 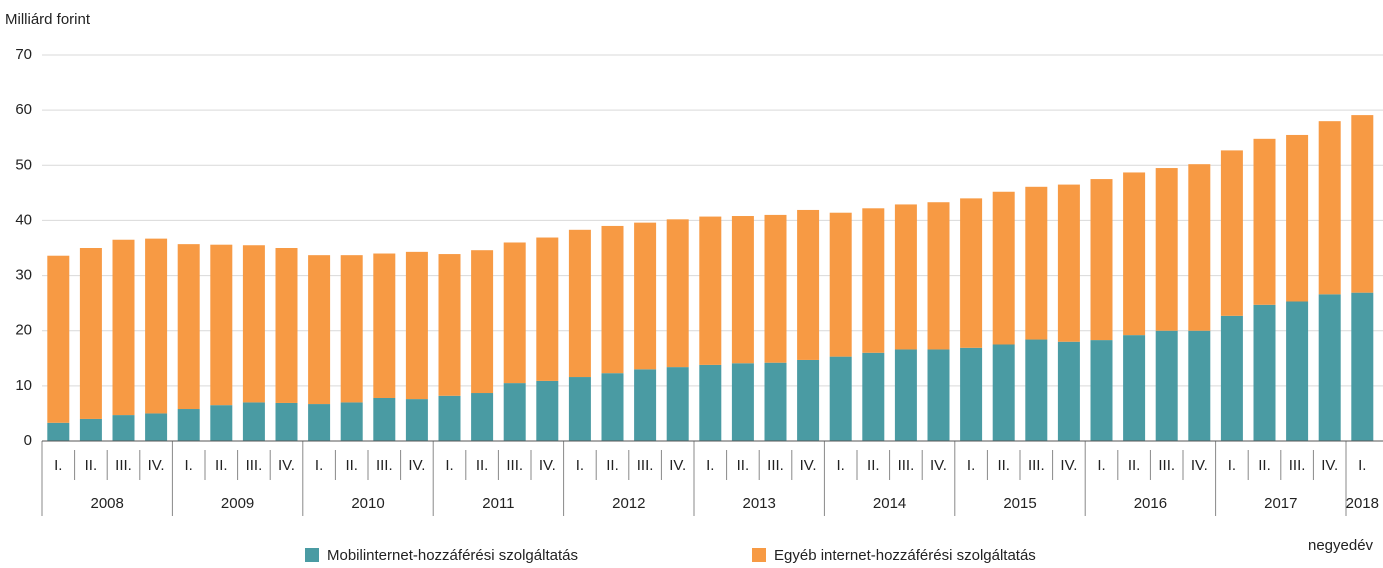 What do you see at coordinates (905, 555) in the screenshot?
I see `legend-label: Egyéb internet-hozzáférési szolgáltatás` at bounding box center [905, 555].